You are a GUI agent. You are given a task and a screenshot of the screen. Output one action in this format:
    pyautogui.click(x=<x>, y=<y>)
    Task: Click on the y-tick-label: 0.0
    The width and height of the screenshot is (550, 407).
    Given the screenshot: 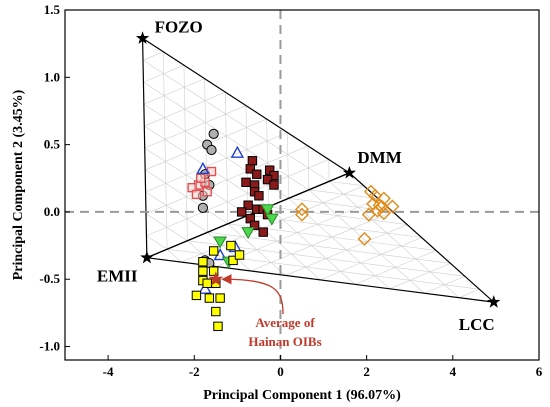 What is the action you would take?
    pyautogui.click(x=52, y=211)
    